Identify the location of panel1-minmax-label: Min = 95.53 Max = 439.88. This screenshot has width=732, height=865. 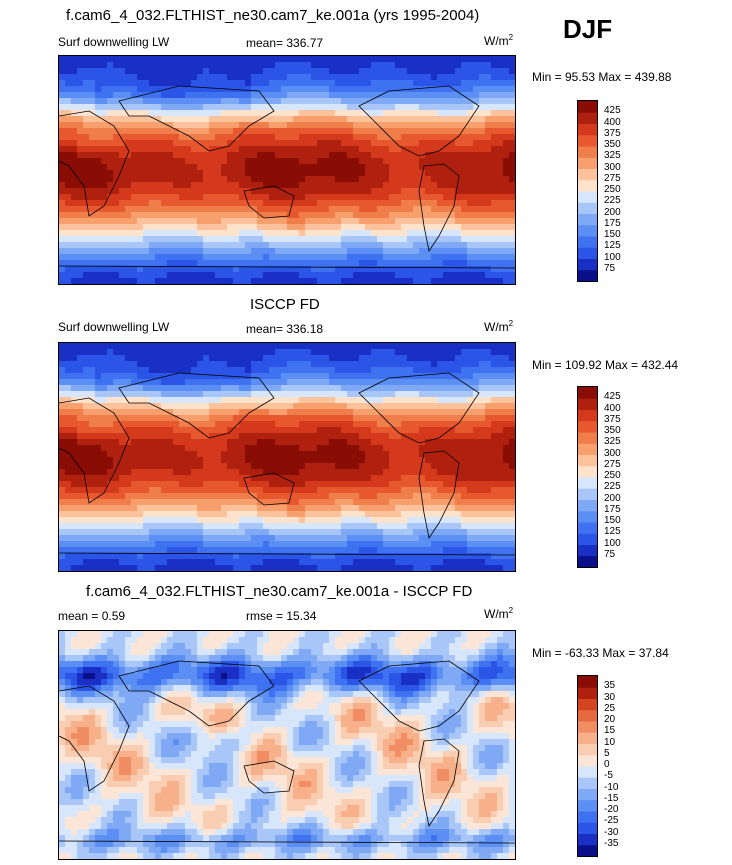
(602, 77).